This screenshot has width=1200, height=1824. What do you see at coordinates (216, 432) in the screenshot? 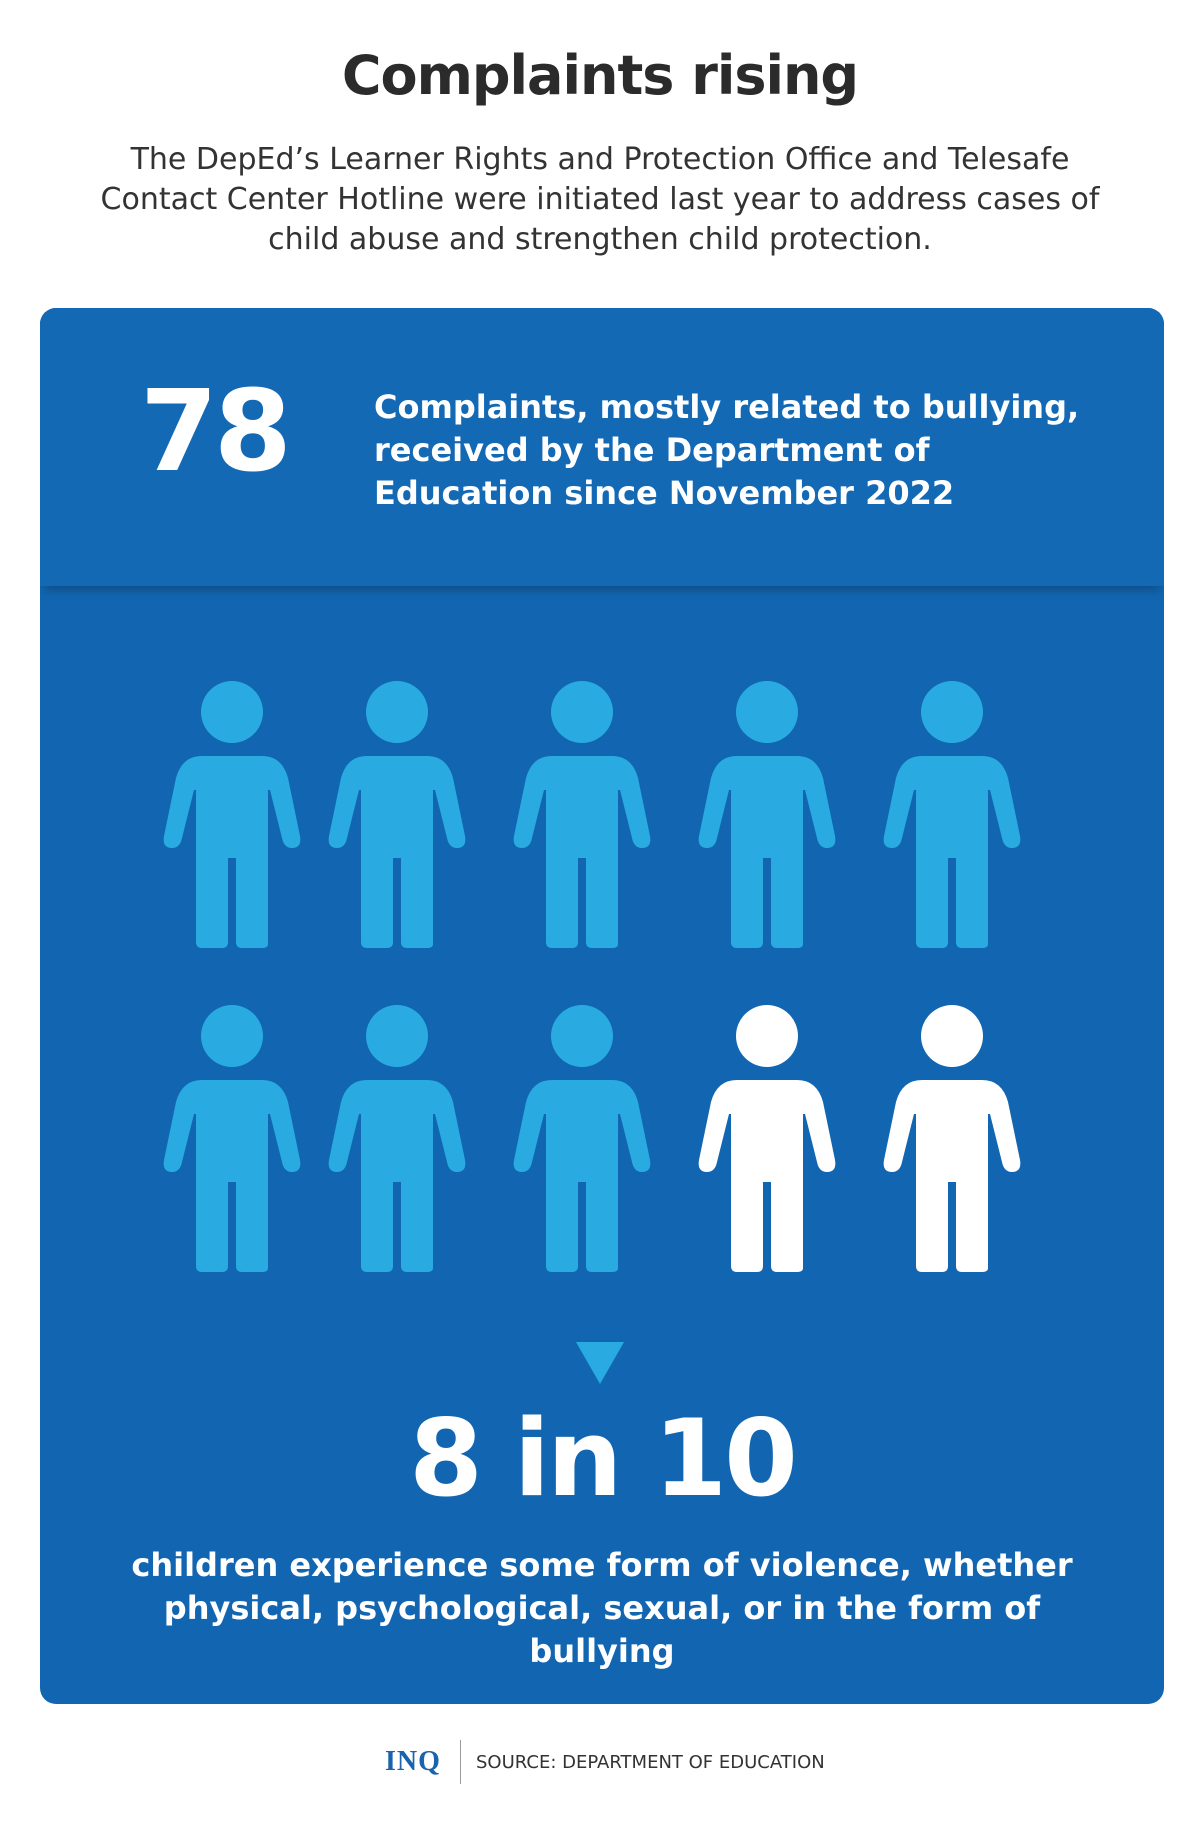
I see `complaints-count: 78` at bounding box center [216, 432].